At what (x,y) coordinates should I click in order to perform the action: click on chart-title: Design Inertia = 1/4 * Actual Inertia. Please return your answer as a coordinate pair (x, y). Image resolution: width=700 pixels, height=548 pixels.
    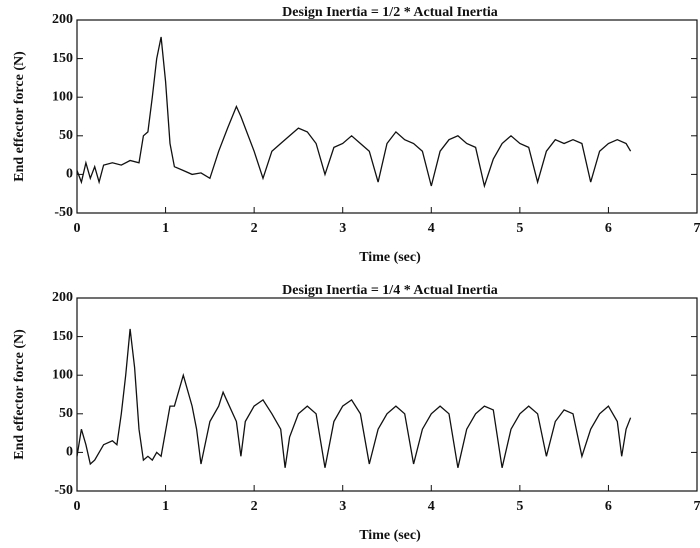
    Looking at the image, I should click on (390, 290).